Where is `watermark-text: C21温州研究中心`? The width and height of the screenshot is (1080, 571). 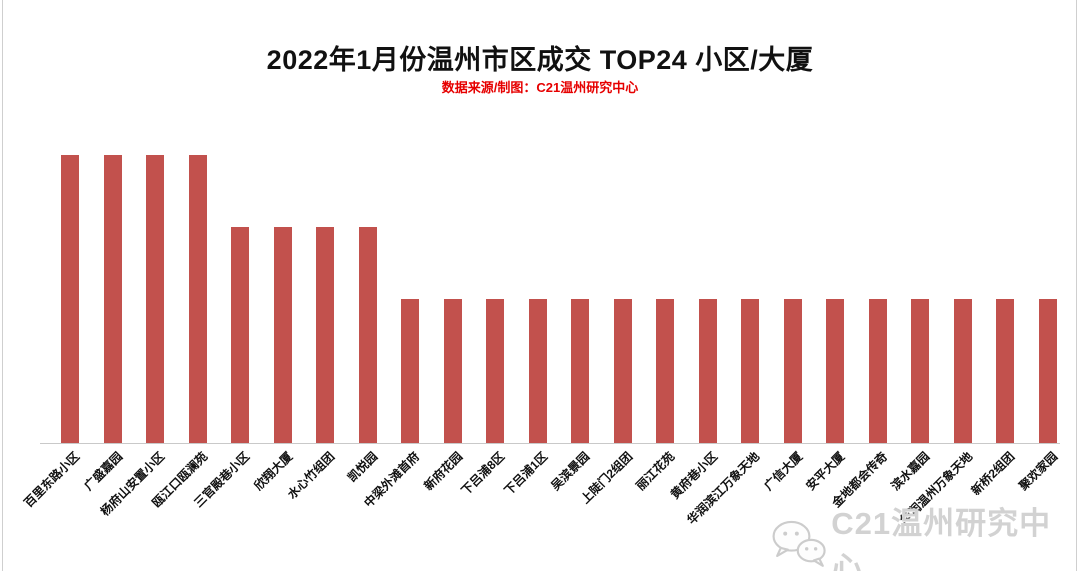 watermark-text: C21温州研究中心 is located at coordinates (941, 538).